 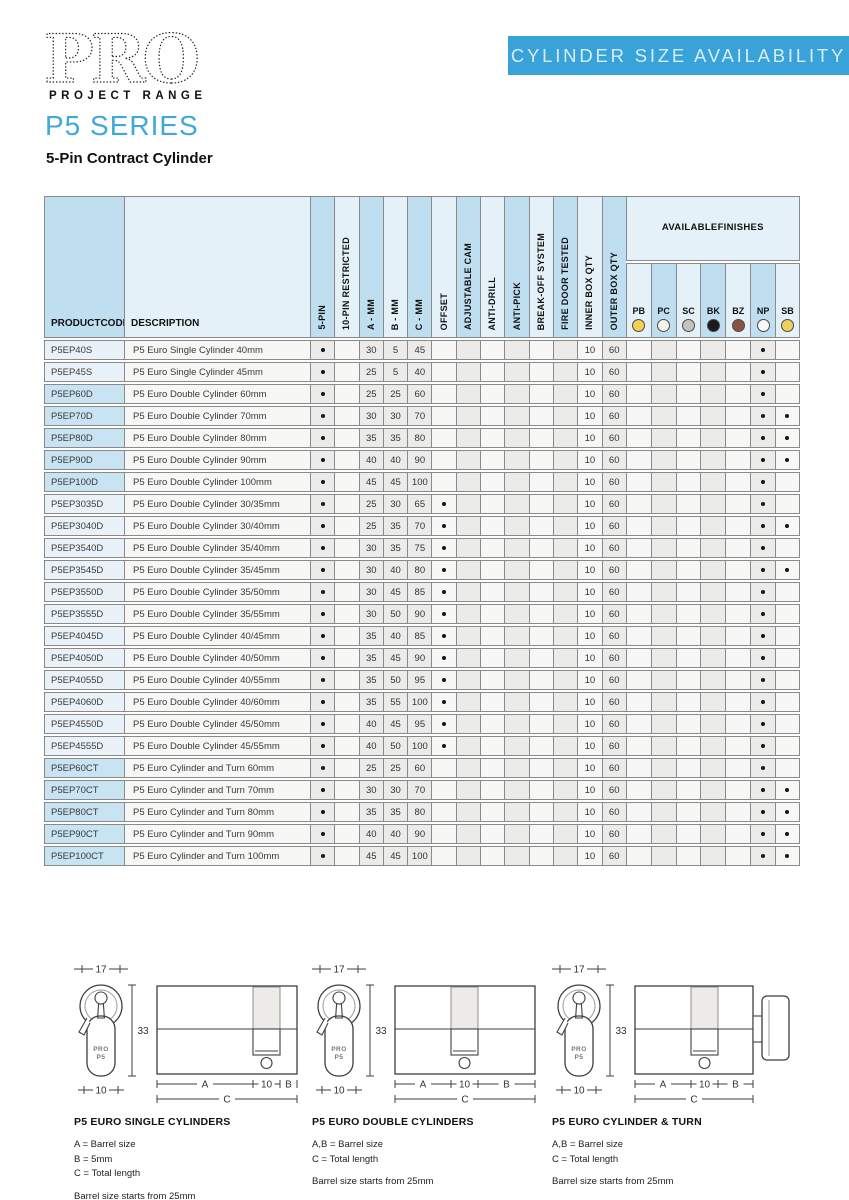 I want to click on col-header-anti-pick: ANTI-PICK, so click(x=516, y=267).